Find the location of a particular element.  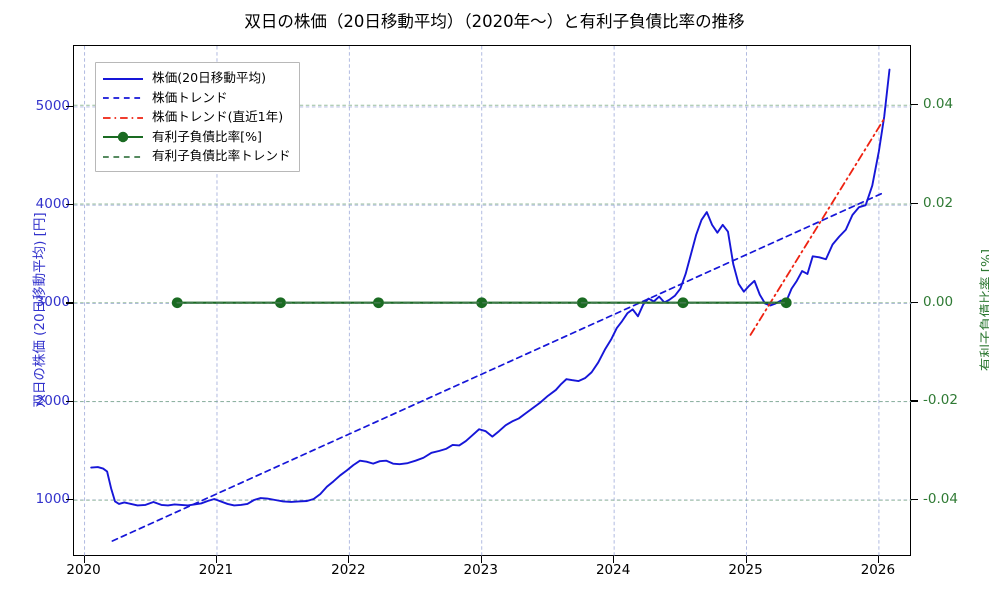

x-tick-label: 2021 is located at coordinates (216, 570).